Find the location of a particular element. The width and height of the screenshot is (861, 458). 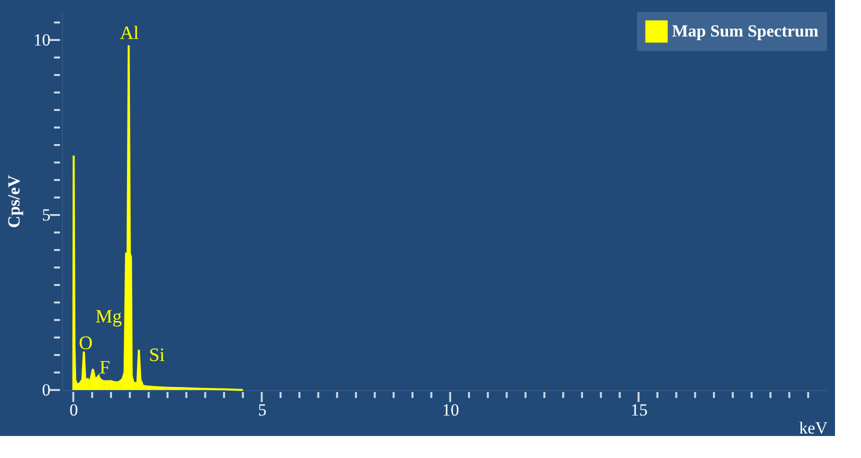

annotation: Mg is located at coordinates (108, 317).